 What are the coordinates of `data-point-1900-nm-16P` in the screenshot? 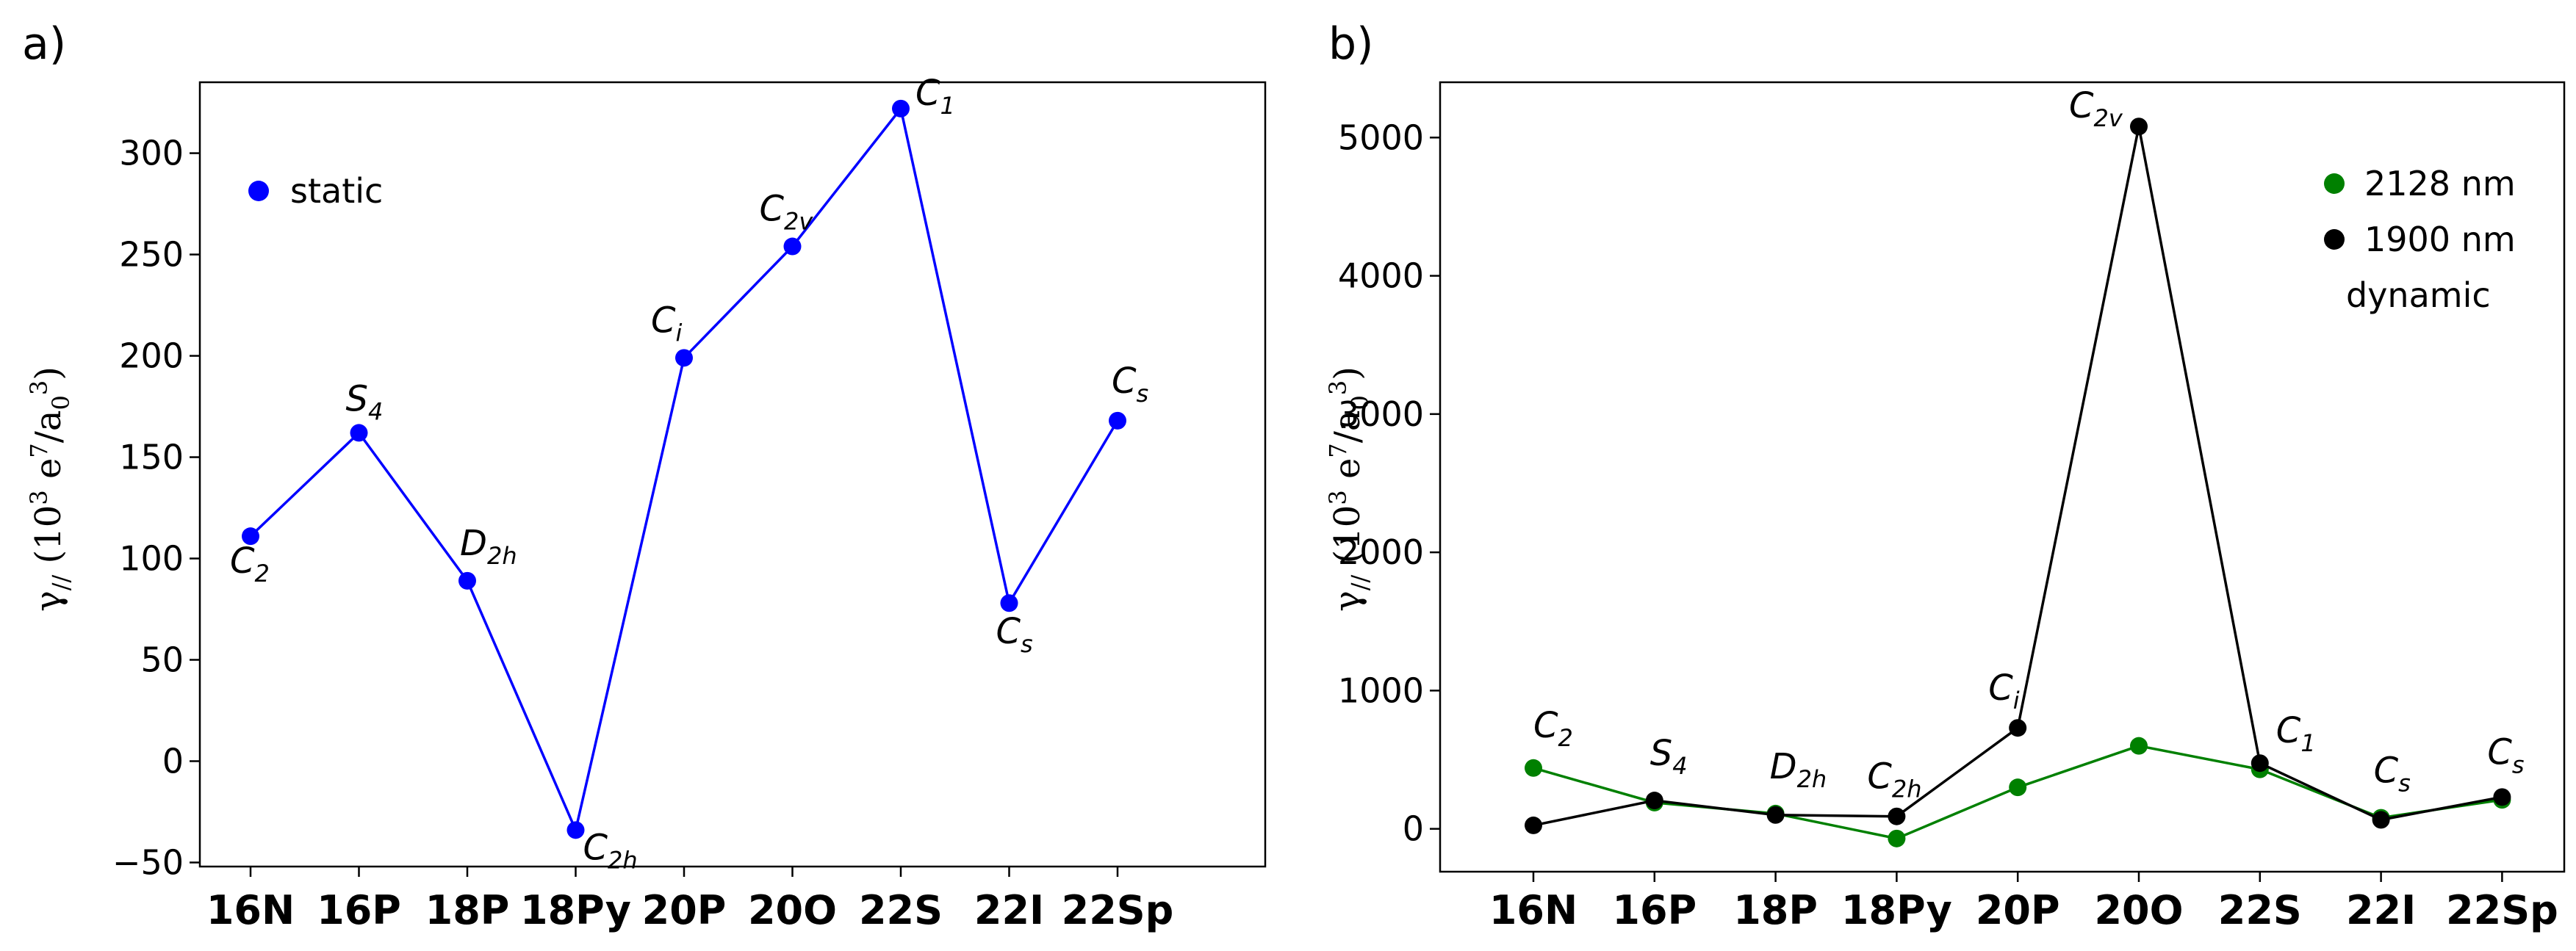 It's located at (1654, 801).